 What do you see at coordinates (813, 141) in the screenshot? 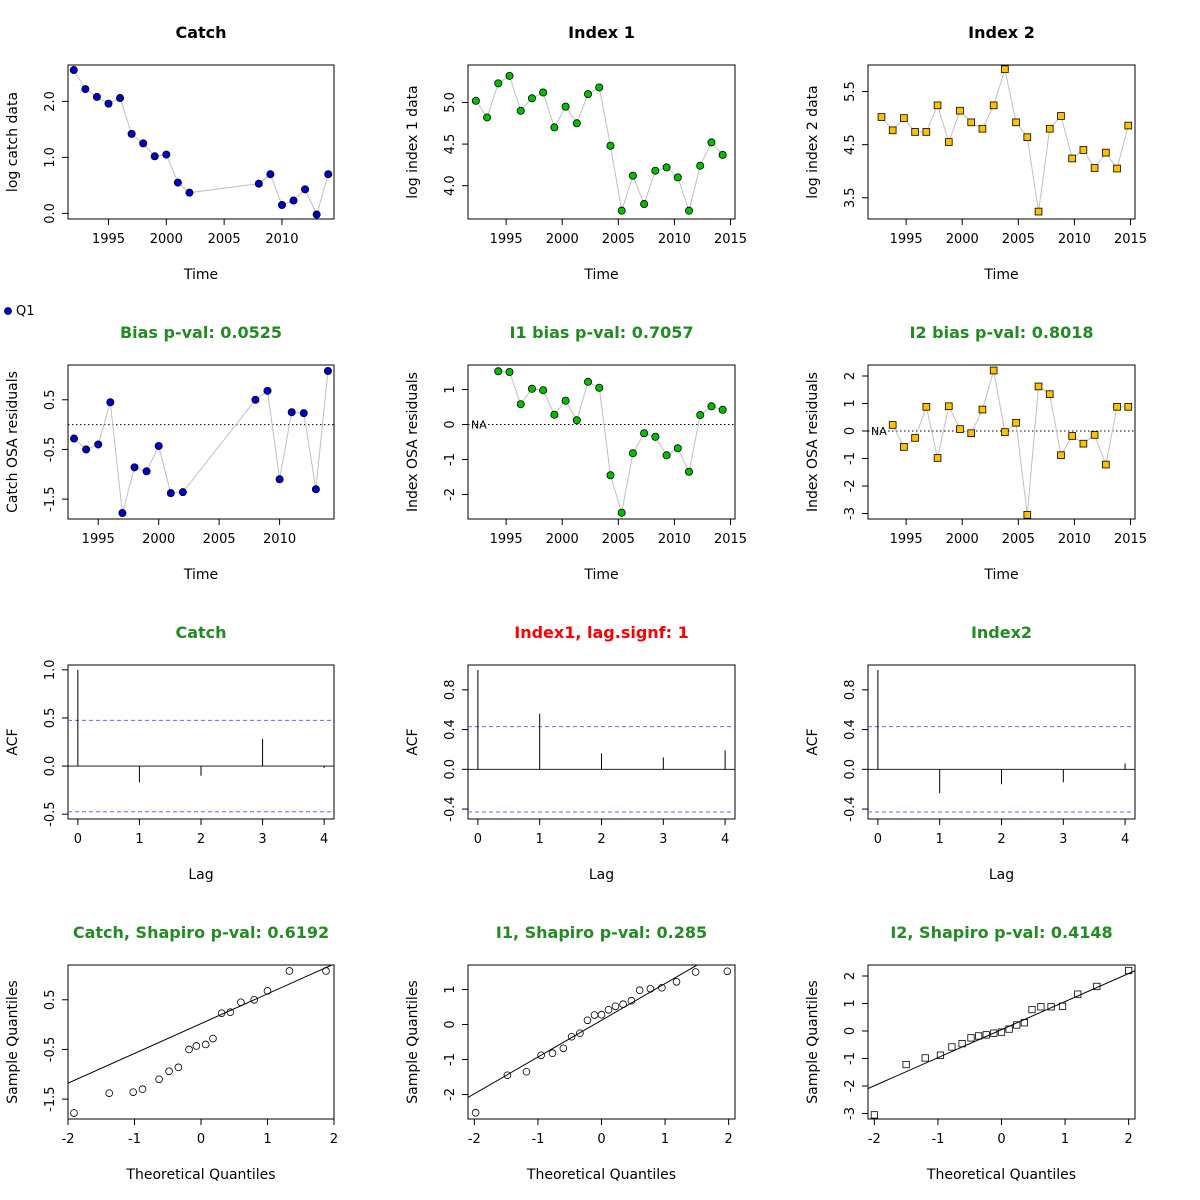
I see `y-axis-label: log index 2 data` at bounding box center [813, 141].